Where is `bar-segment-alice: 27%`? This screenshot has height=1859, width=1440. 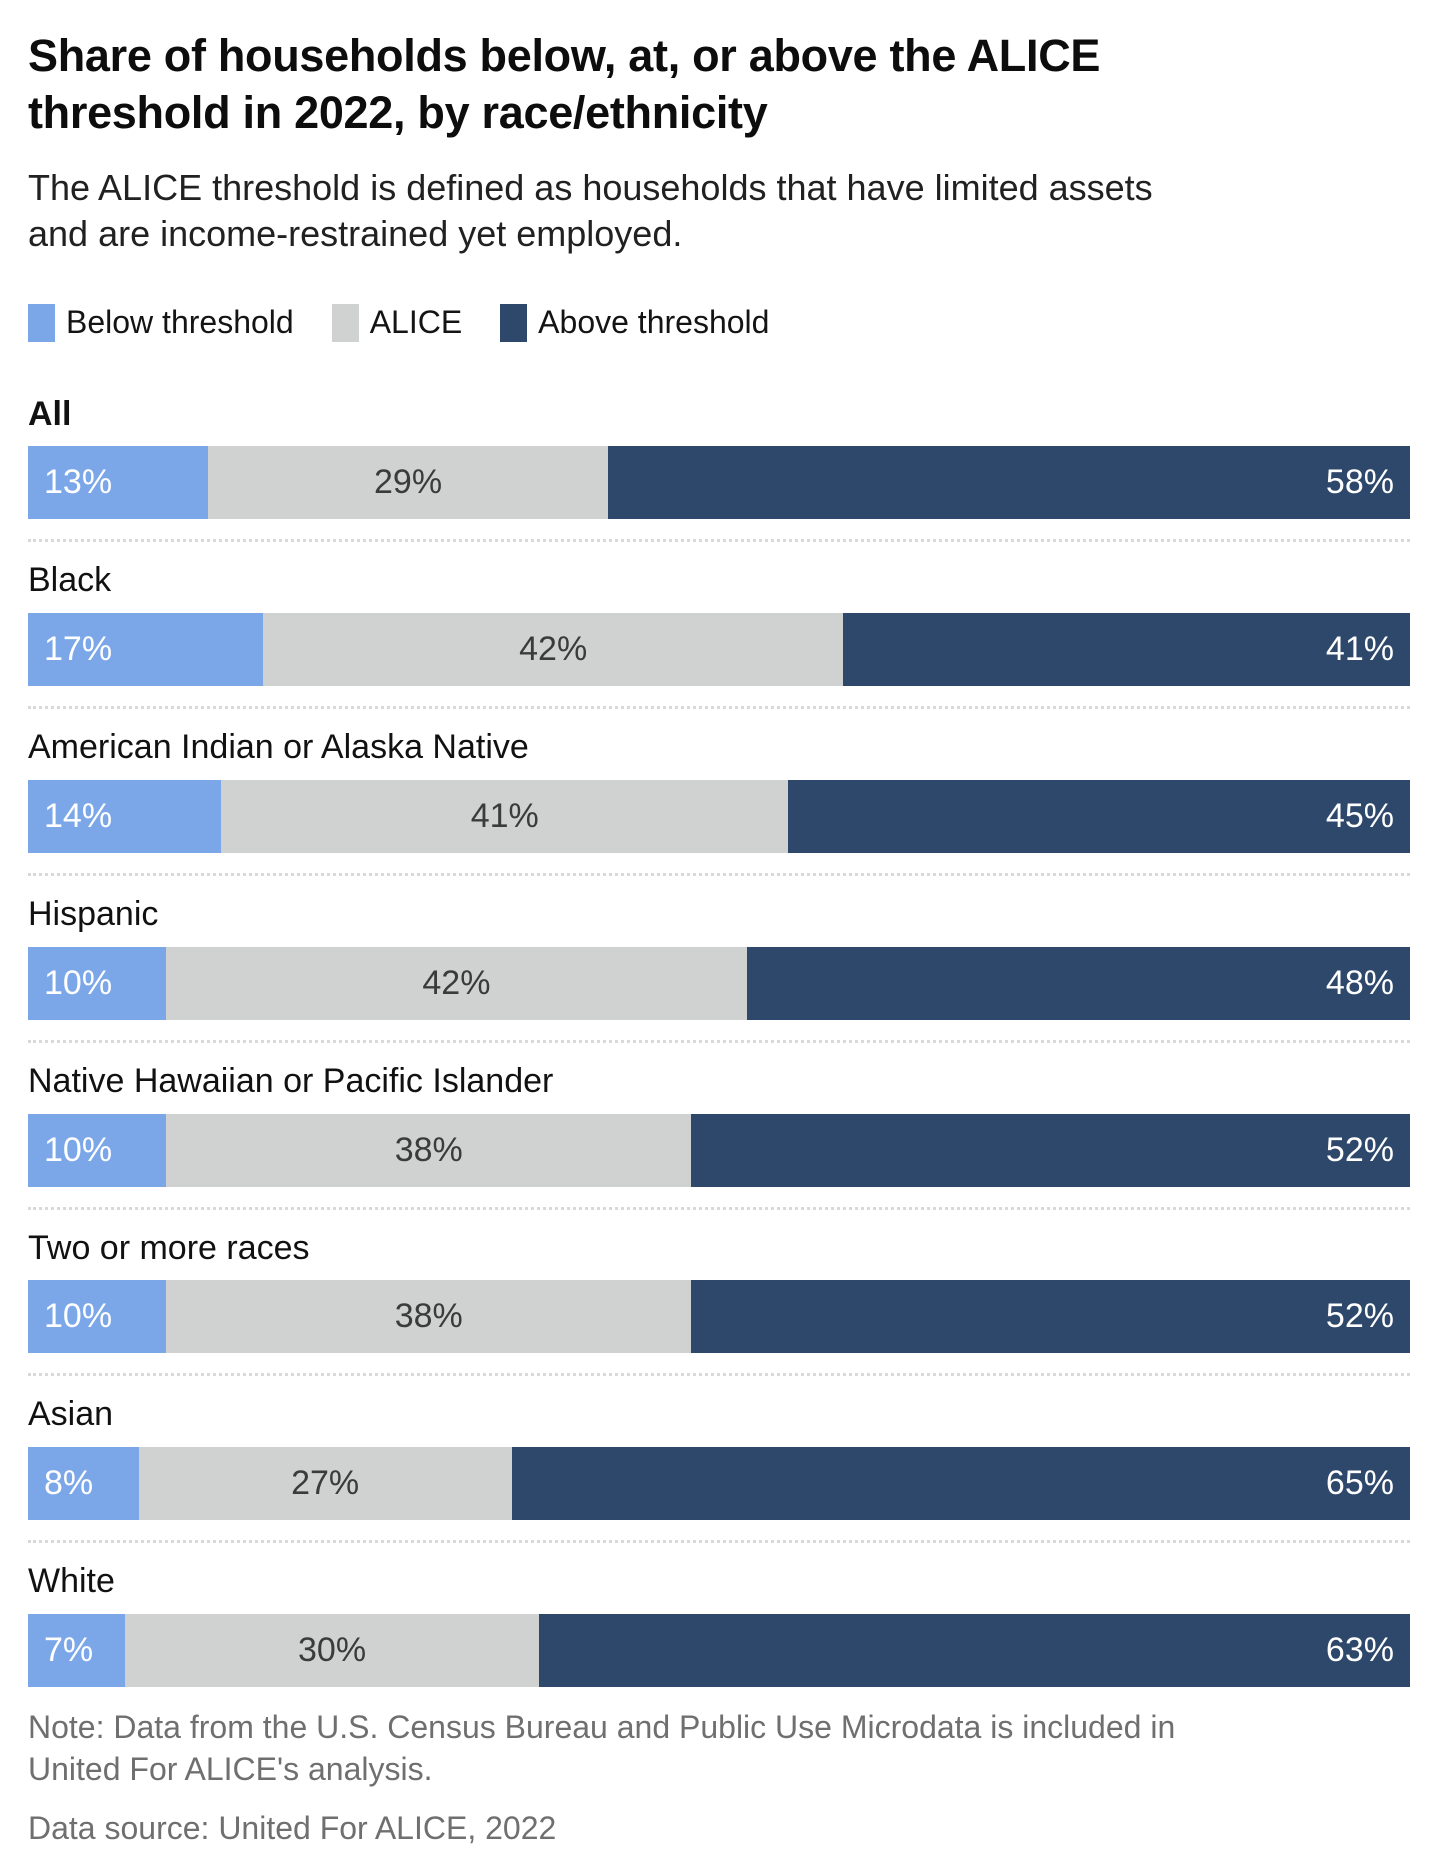
bar-segment-alice: 27% is located at coordinates (325, 1484).